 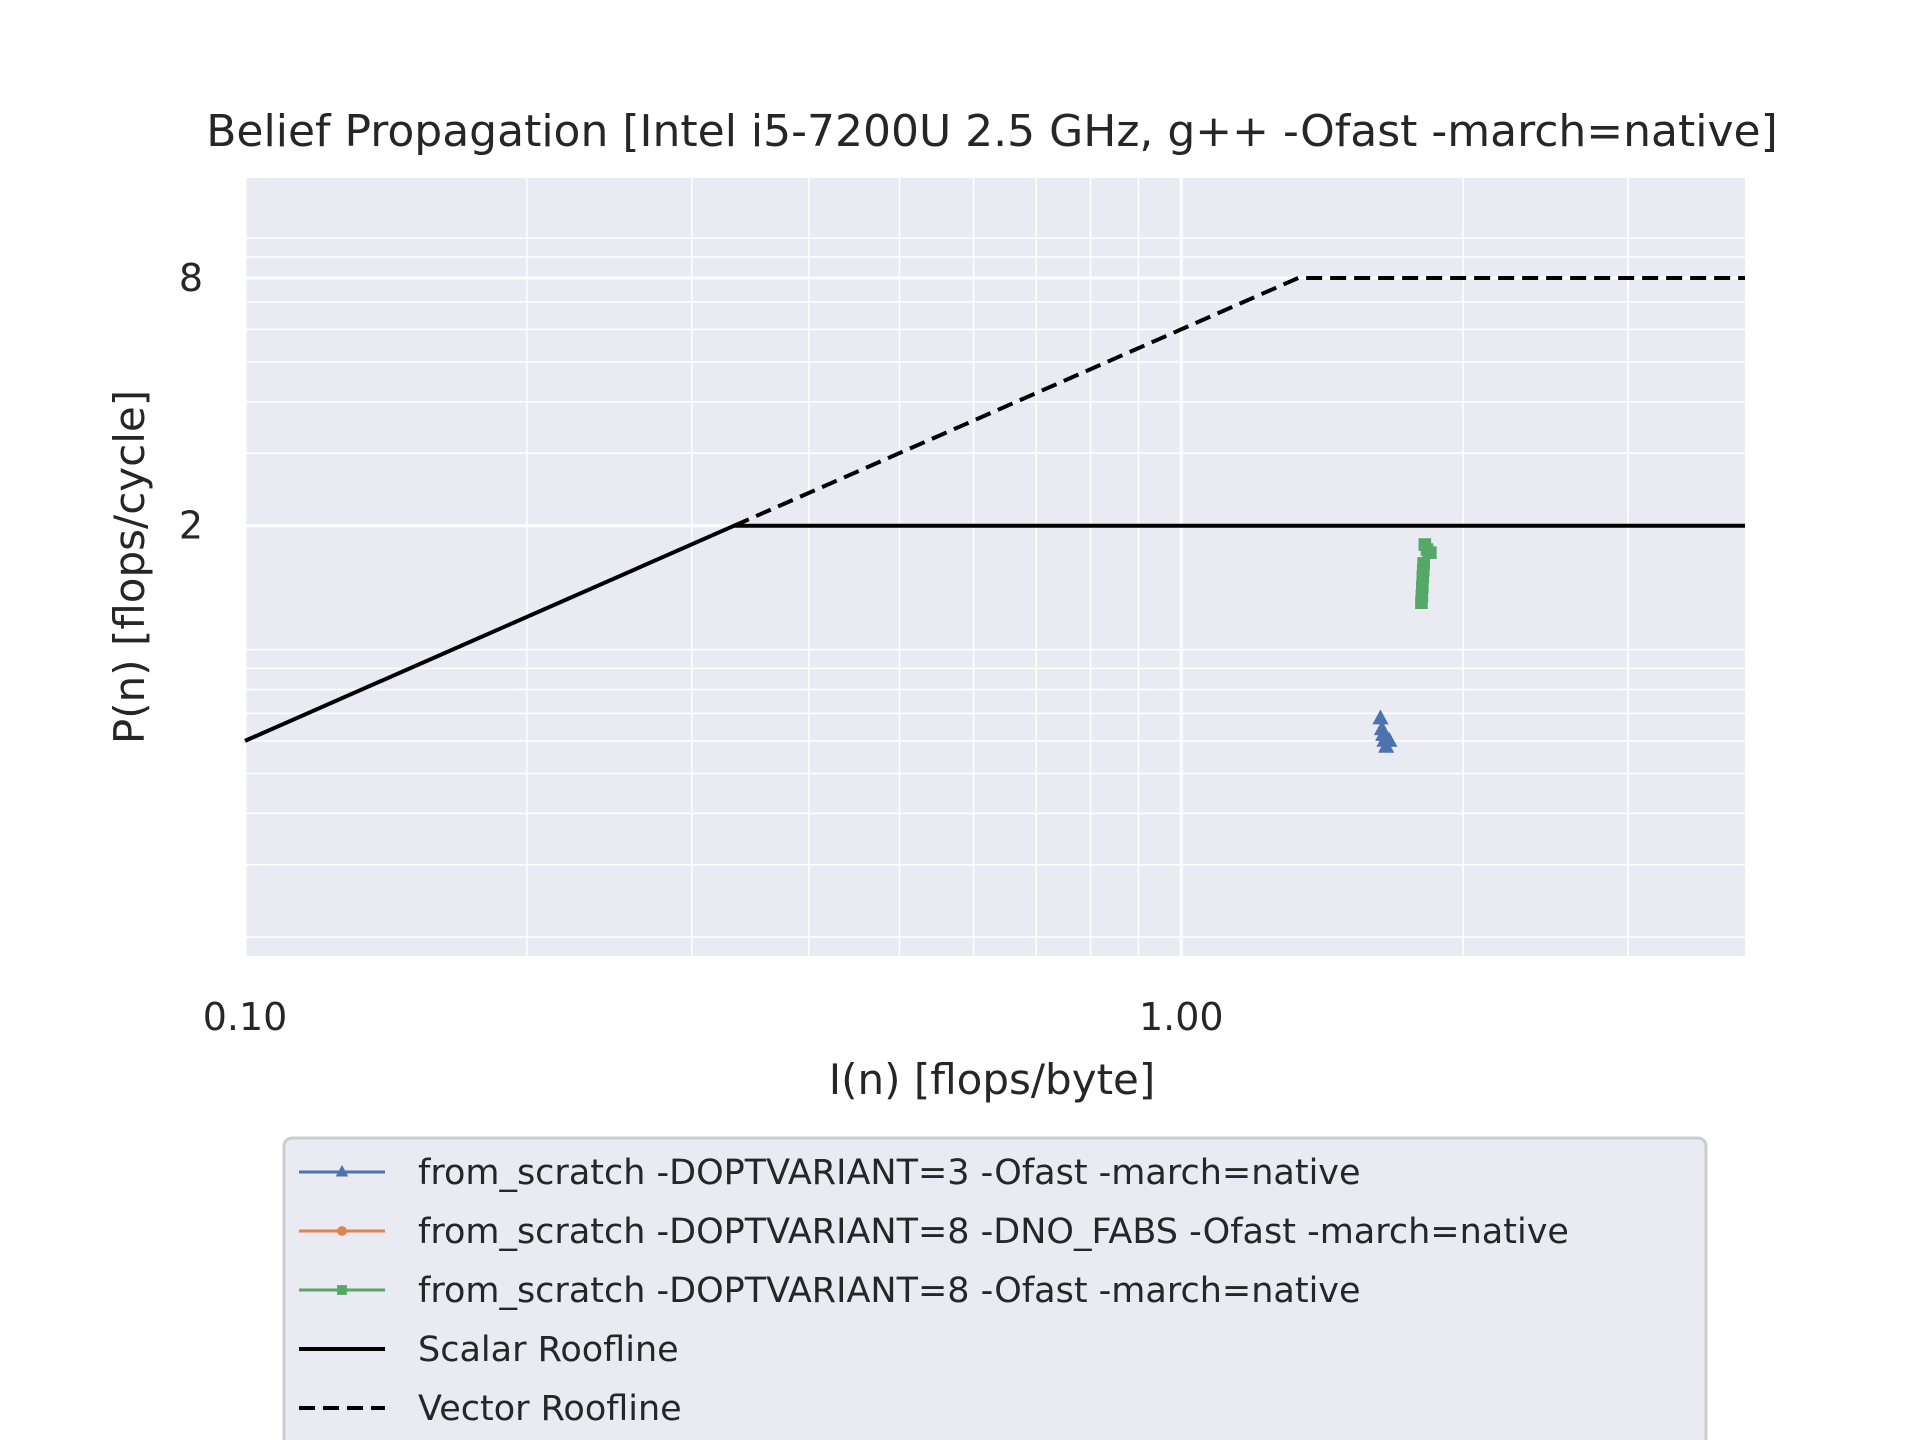 I want to click on y-axis-label: P(n) [flops/cycle], so click(x=129, y=567).